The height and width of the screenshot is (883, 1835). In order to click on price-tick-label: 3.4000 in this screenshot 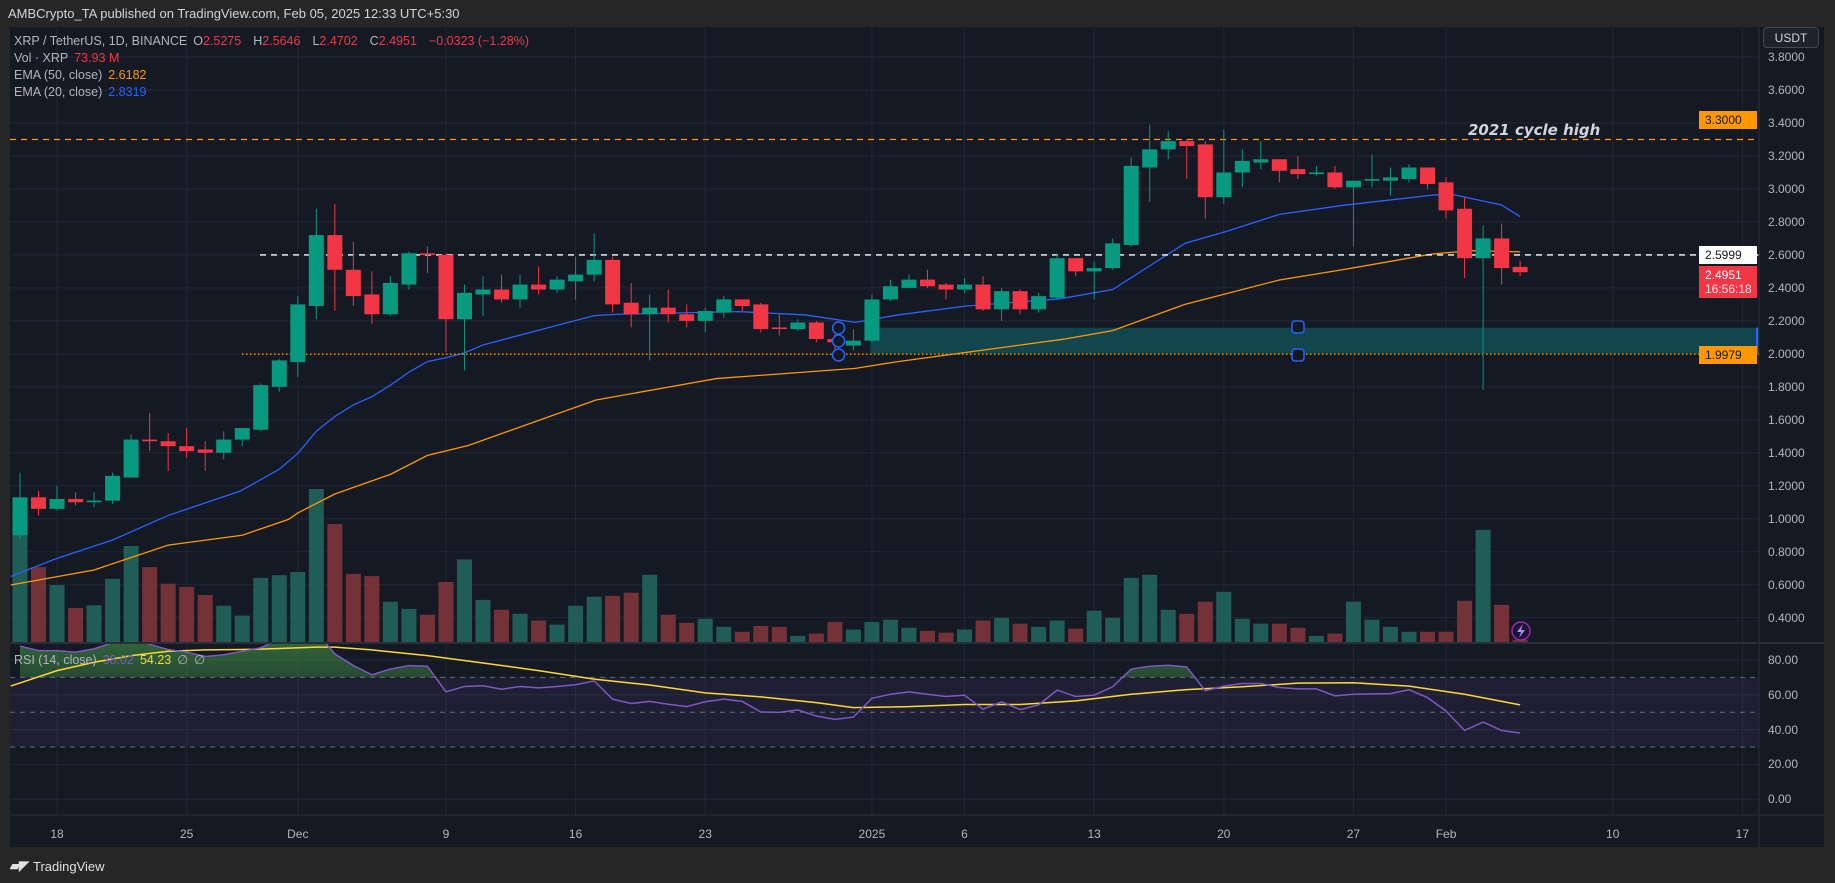, I will do `click(1786, 122)`.